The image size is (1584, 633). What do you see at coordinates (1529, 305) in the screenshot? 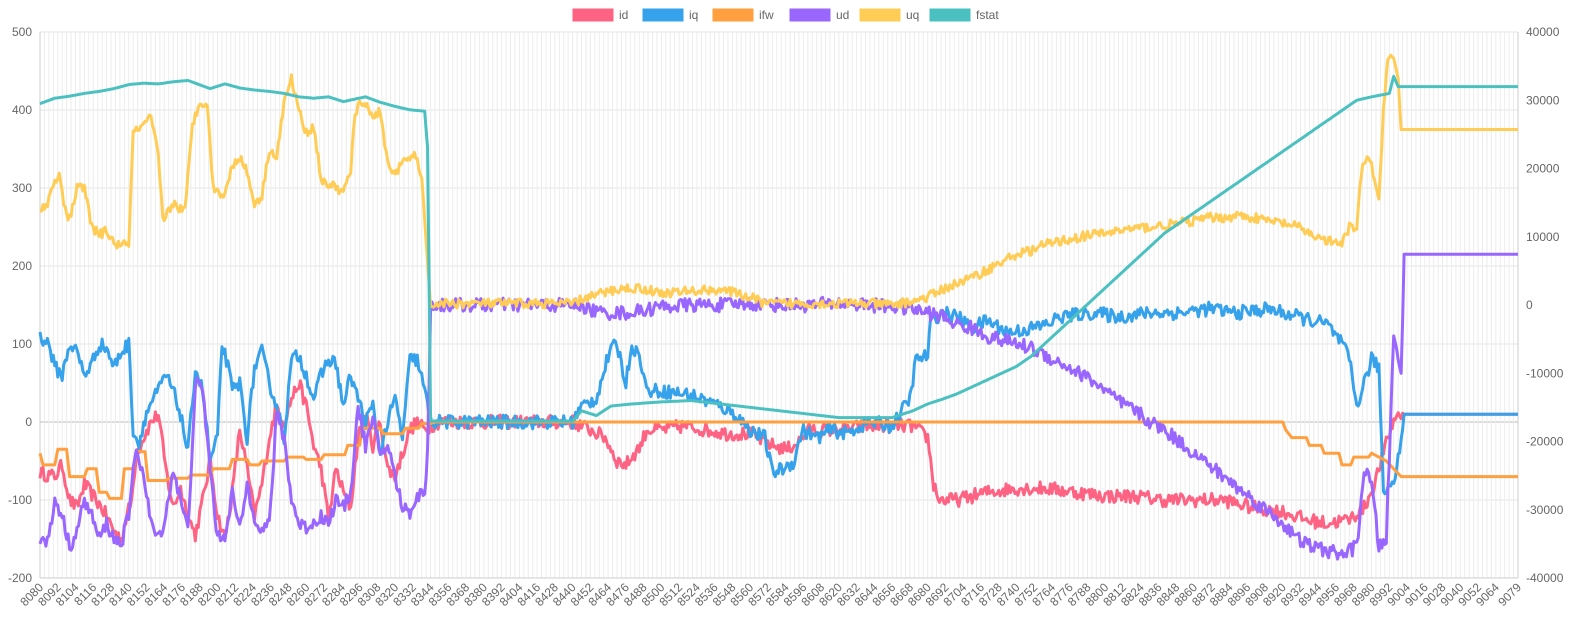
I see `y-right-tick-label: 0` at bounding box center [1529, 305].